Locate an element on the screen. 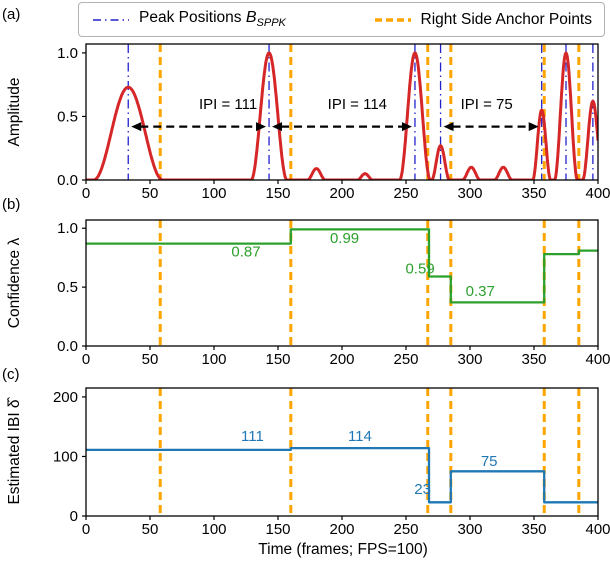 The height and width of the screenshot is (582, 610). dashdot-line-swatch-icon is located at coordinates (111, 19).